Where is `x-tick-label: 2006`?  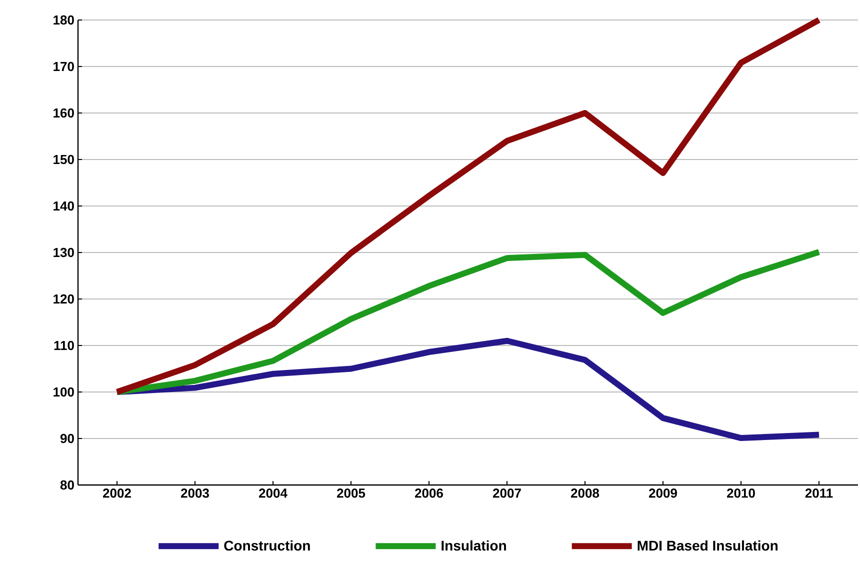
x-tick-label: 2006 is located at coordinates (428, 493).